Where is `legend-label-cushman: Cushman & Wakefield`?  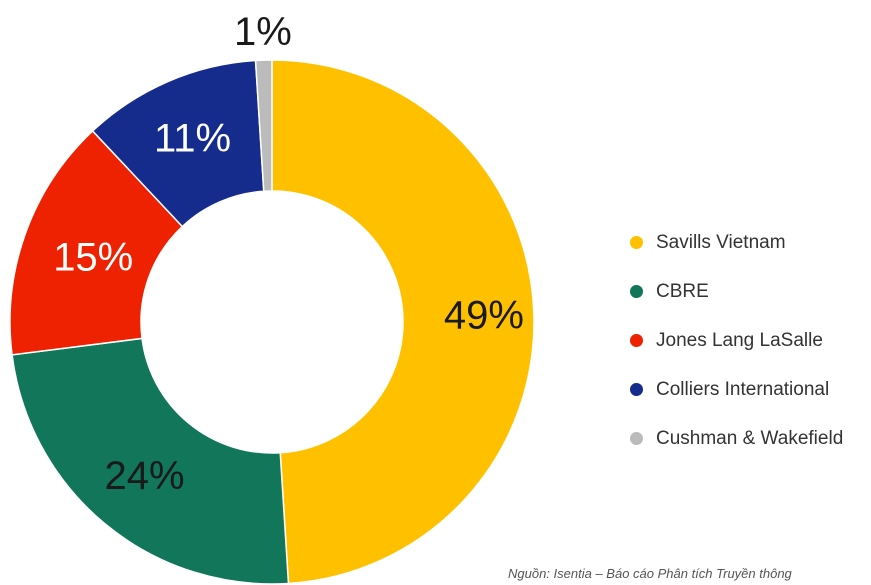 legend-label-cushman: Cushman & Wakefield is located at coordinates (750, 438).